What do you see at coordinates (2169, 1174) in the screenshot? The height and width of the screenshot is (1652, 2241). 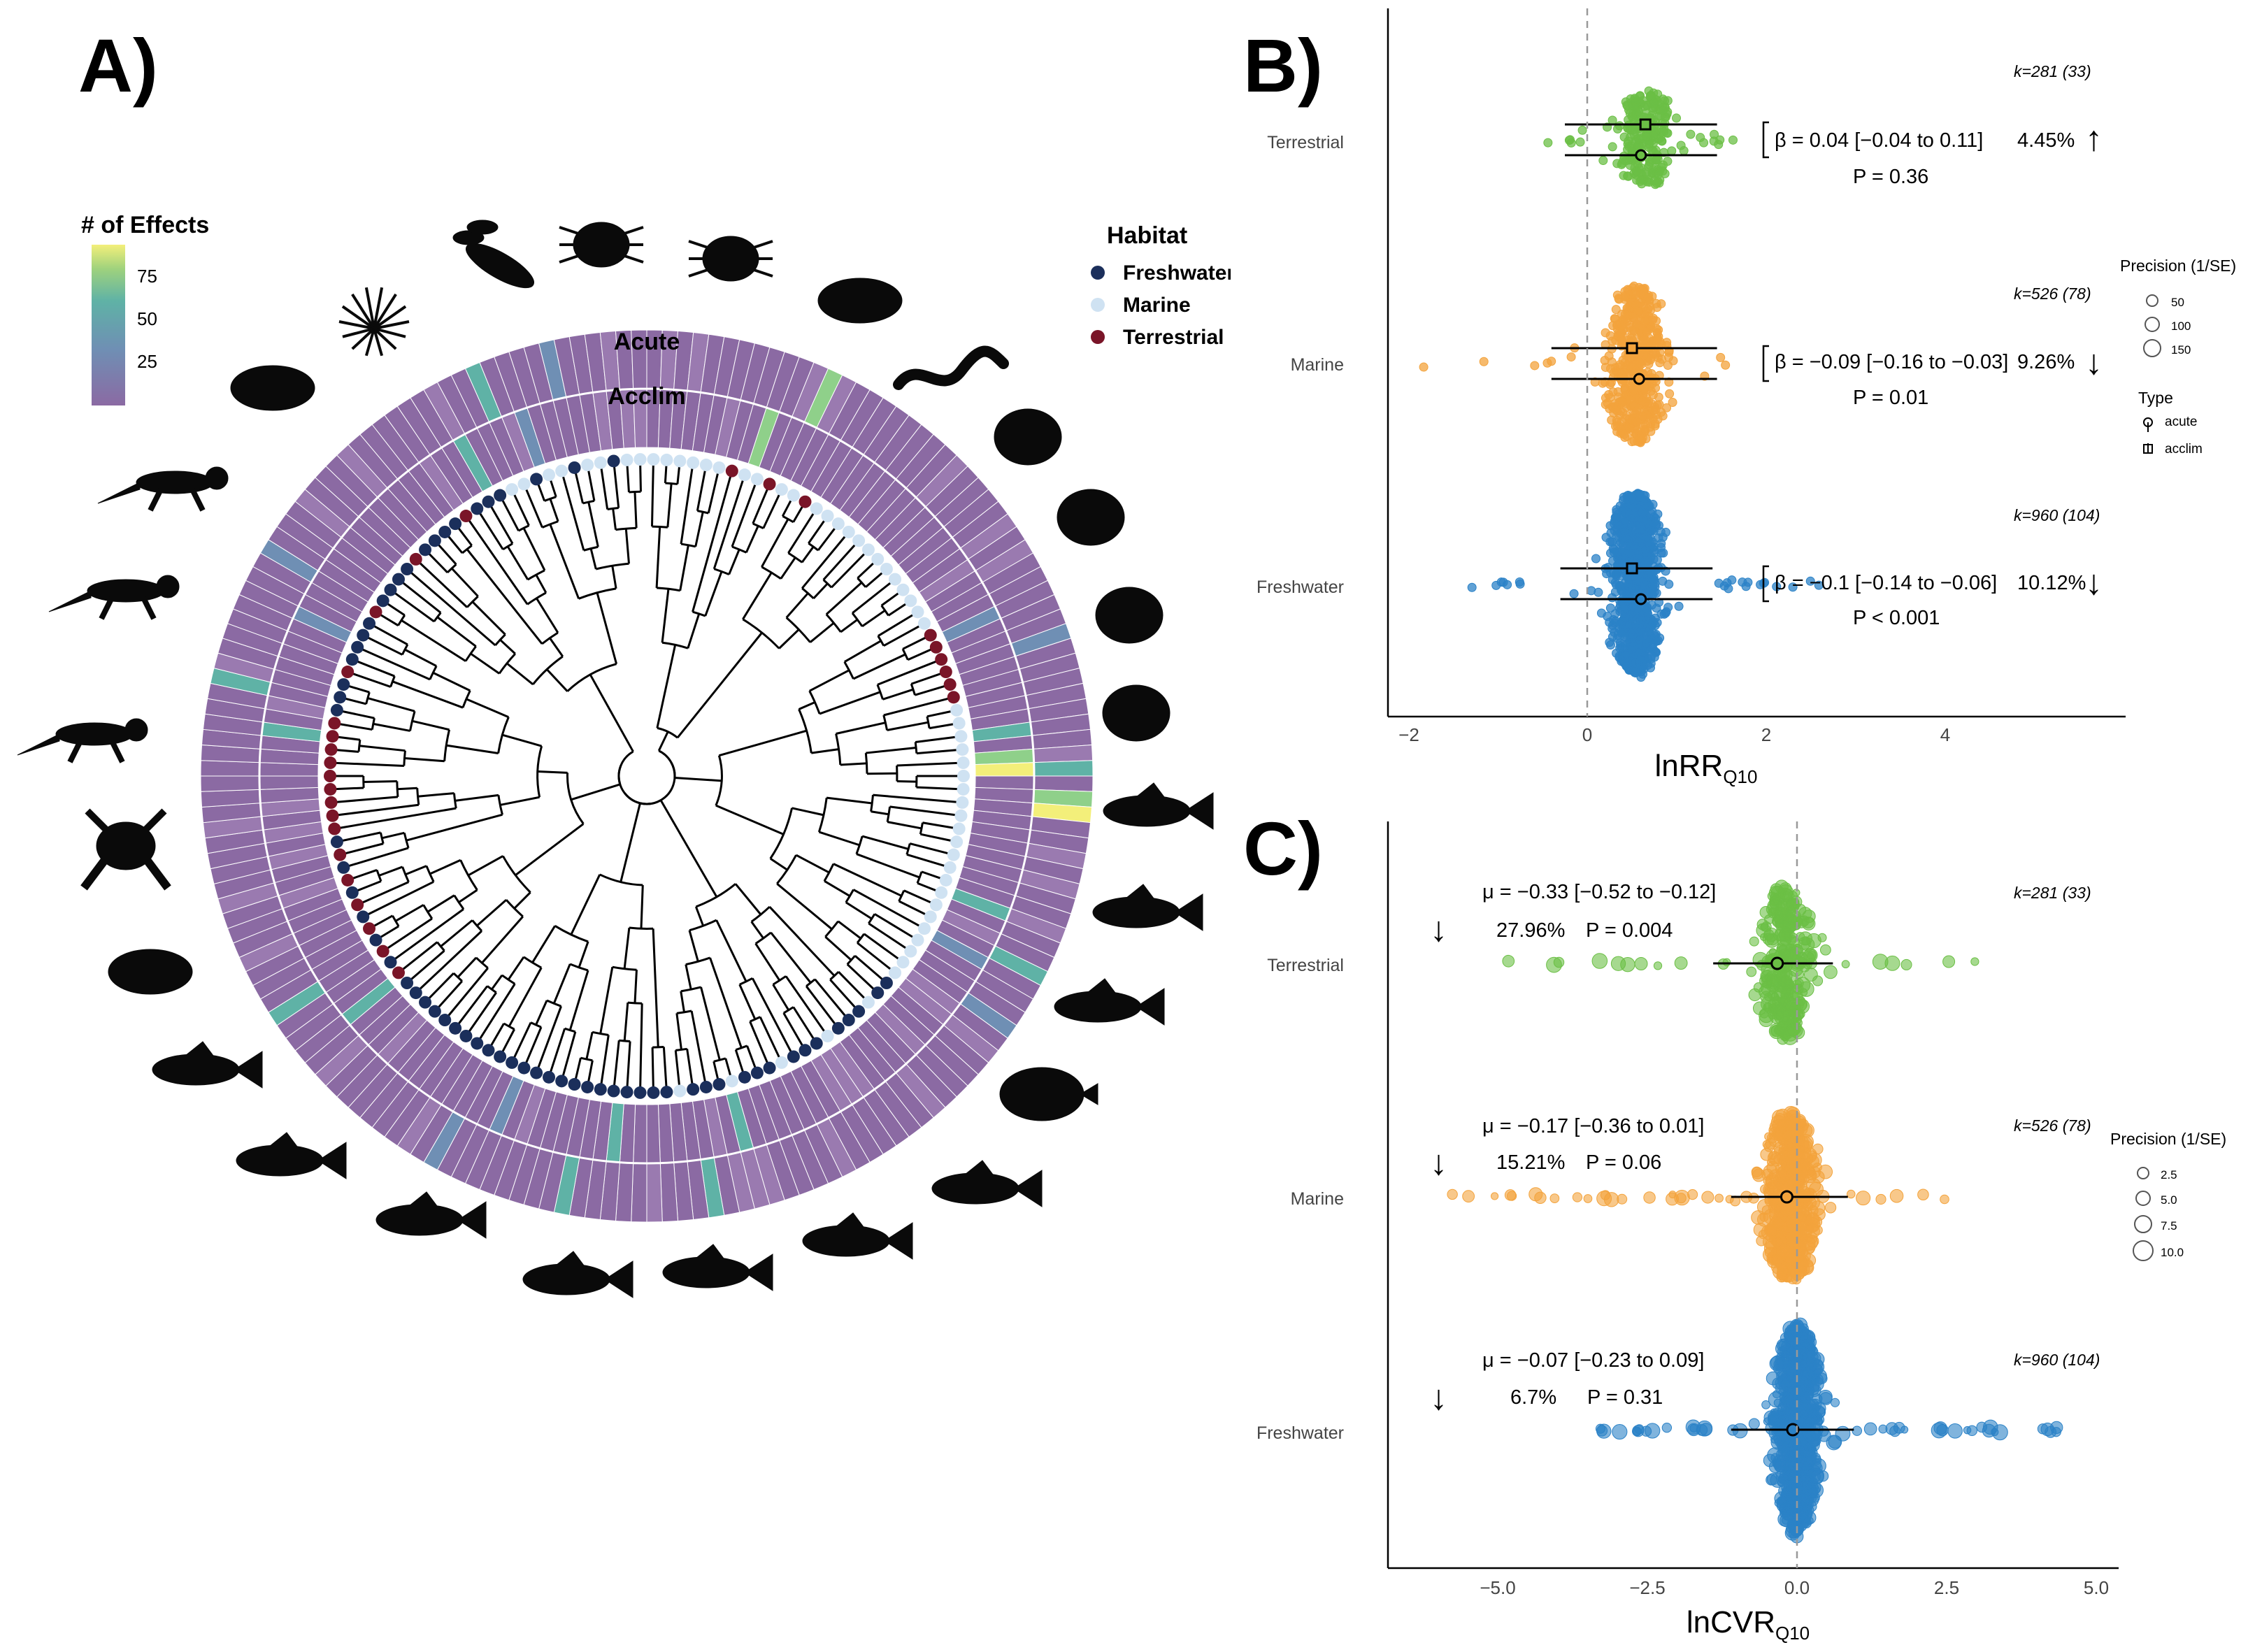 I see `c-precision-item: 2.5` at bounding box center [2169, 1174].